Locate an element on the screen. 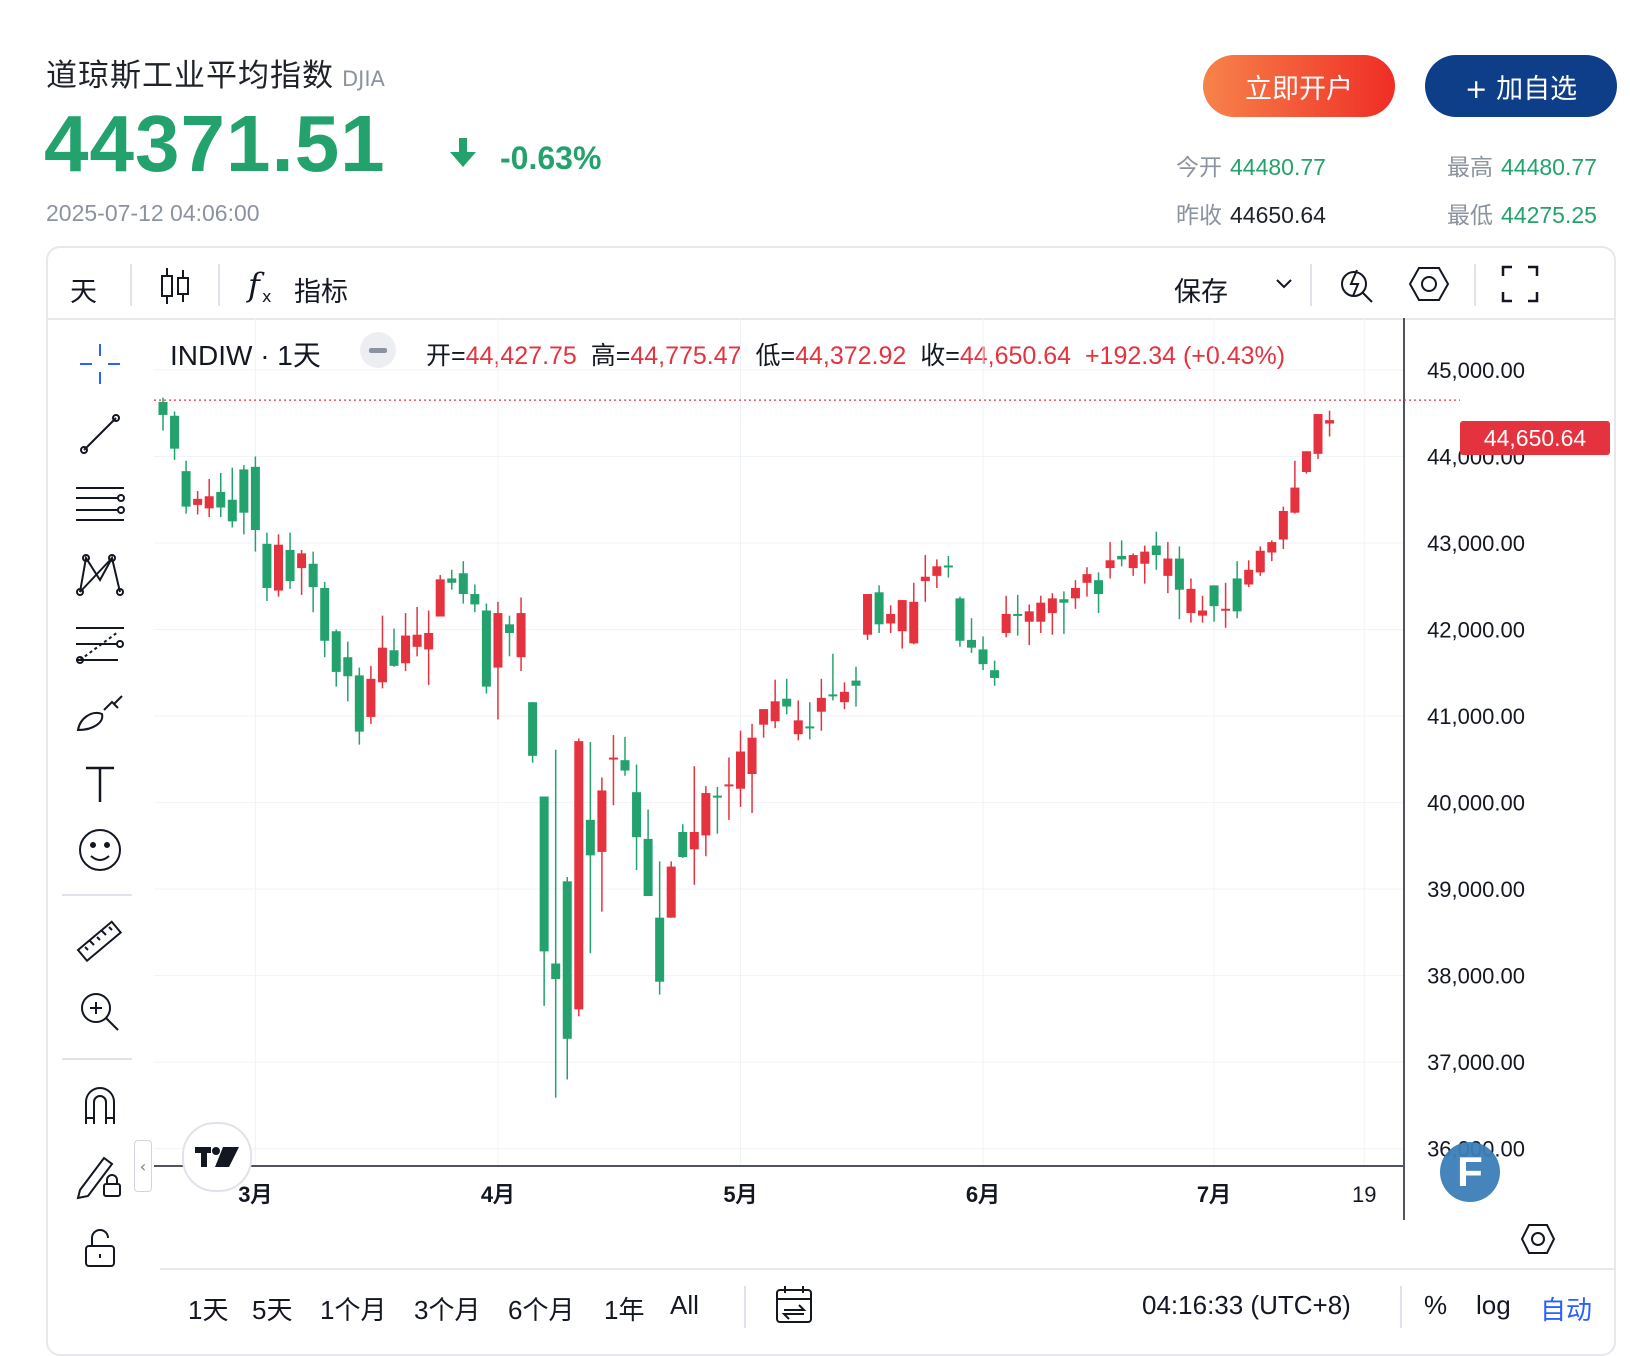 The image size is (1630, 1356). save-button: 保存 is located at coordinates (1201, 292).